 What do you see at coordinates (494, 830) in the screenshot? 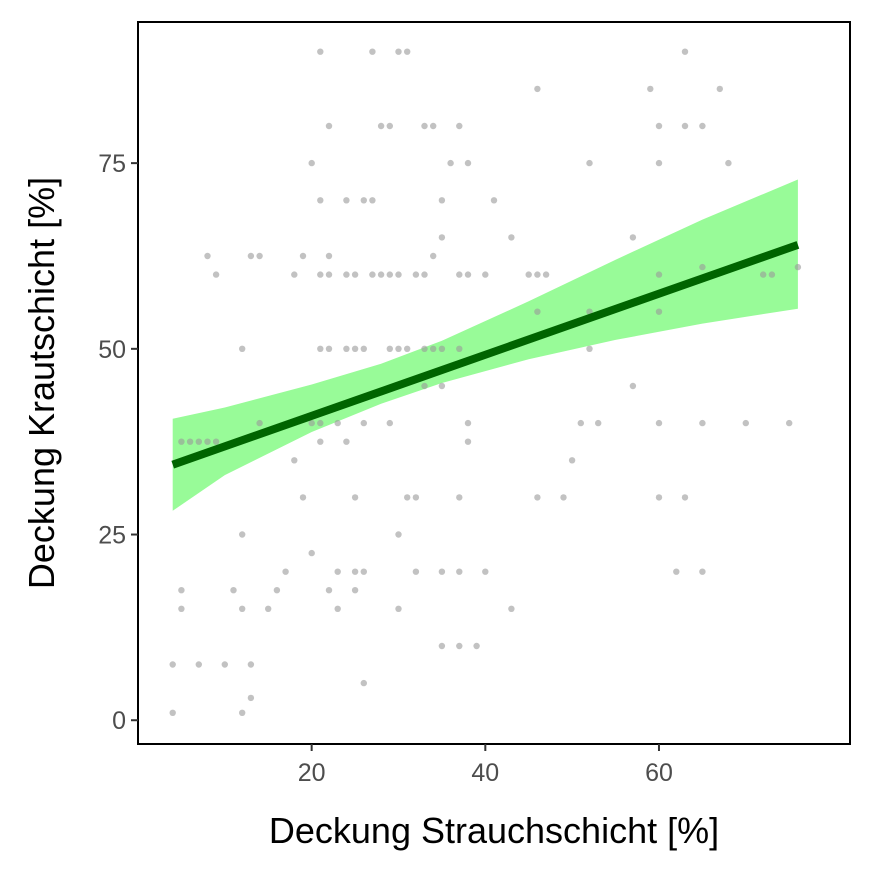
I see `x-axis-title: Deckung Strauchschicht [%]` at bounding box center [494, 830].